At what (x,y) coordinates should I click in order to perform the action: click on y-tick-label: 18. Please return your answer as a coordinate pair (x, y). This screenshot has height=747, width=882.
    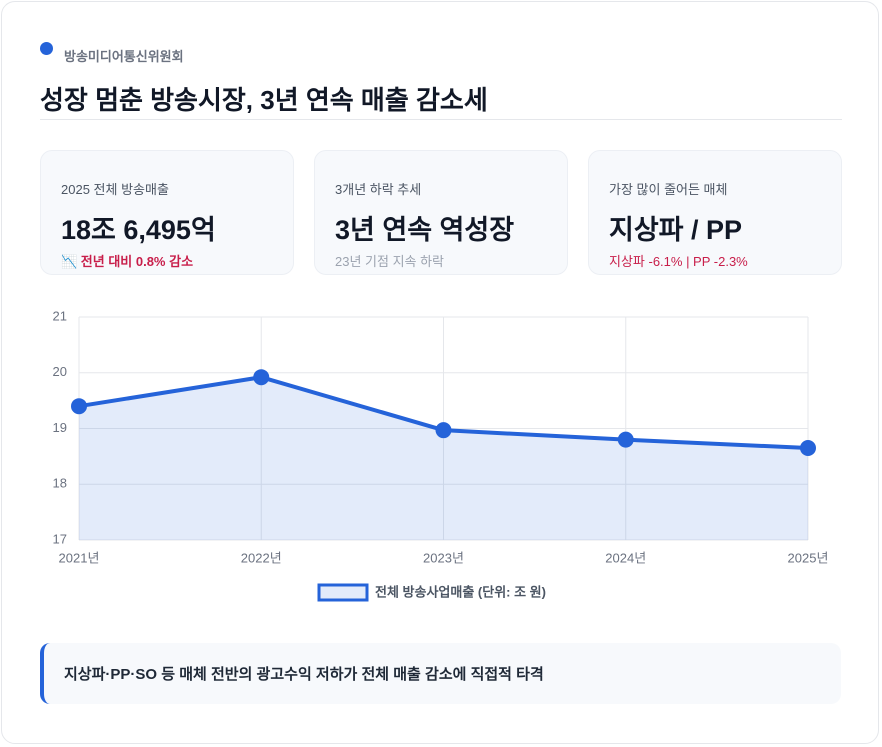
    Looking at the image, I should click on (60, 483).